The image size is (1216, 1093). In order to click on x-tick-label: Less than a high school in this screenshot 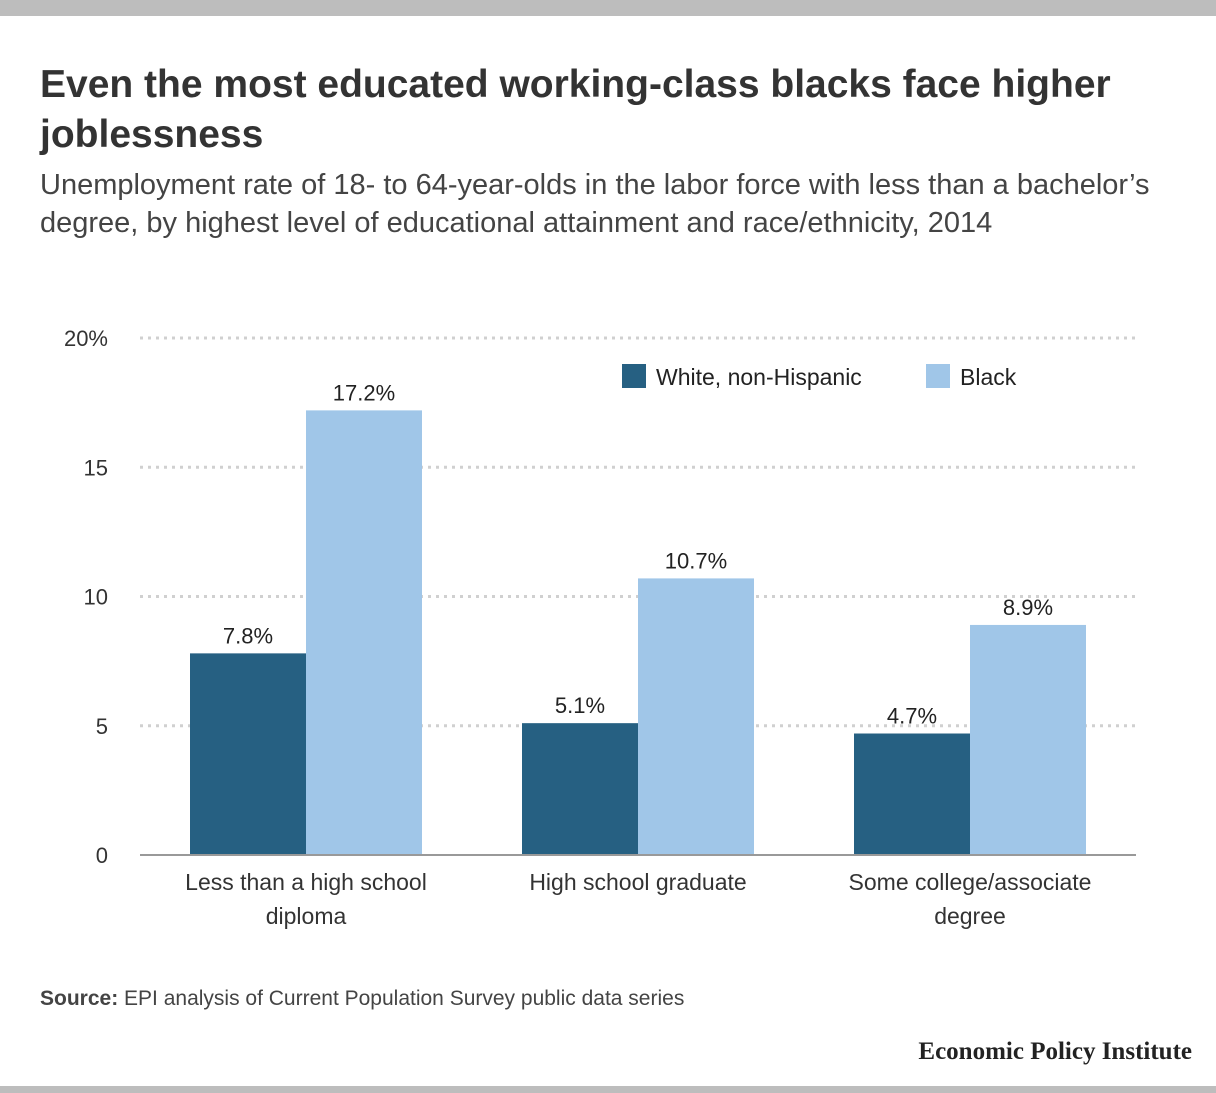, I will do `click(306, 882)`.